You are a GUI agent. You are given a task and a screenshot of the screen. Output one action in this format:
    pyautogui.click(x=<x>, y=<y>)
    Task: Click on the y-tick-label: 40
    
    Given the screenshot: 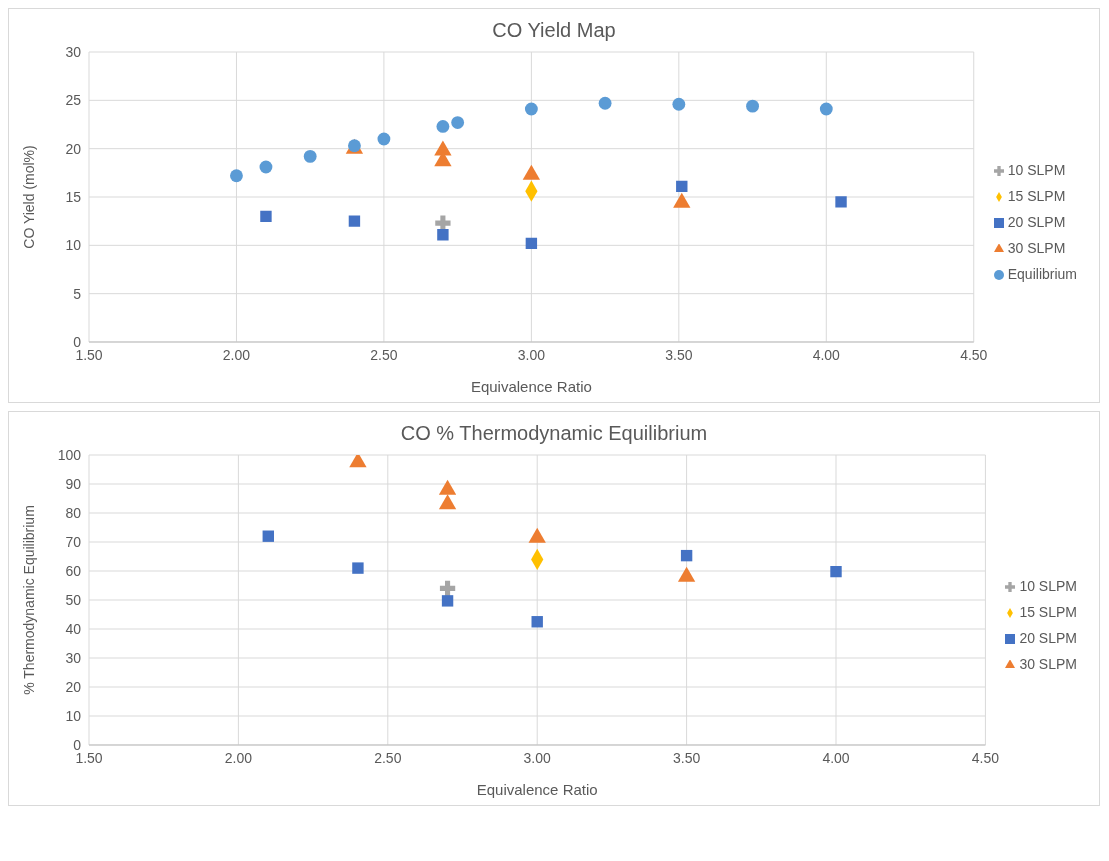 What is the action you would take?
    pyautogui.click(x=73, y=628)
    